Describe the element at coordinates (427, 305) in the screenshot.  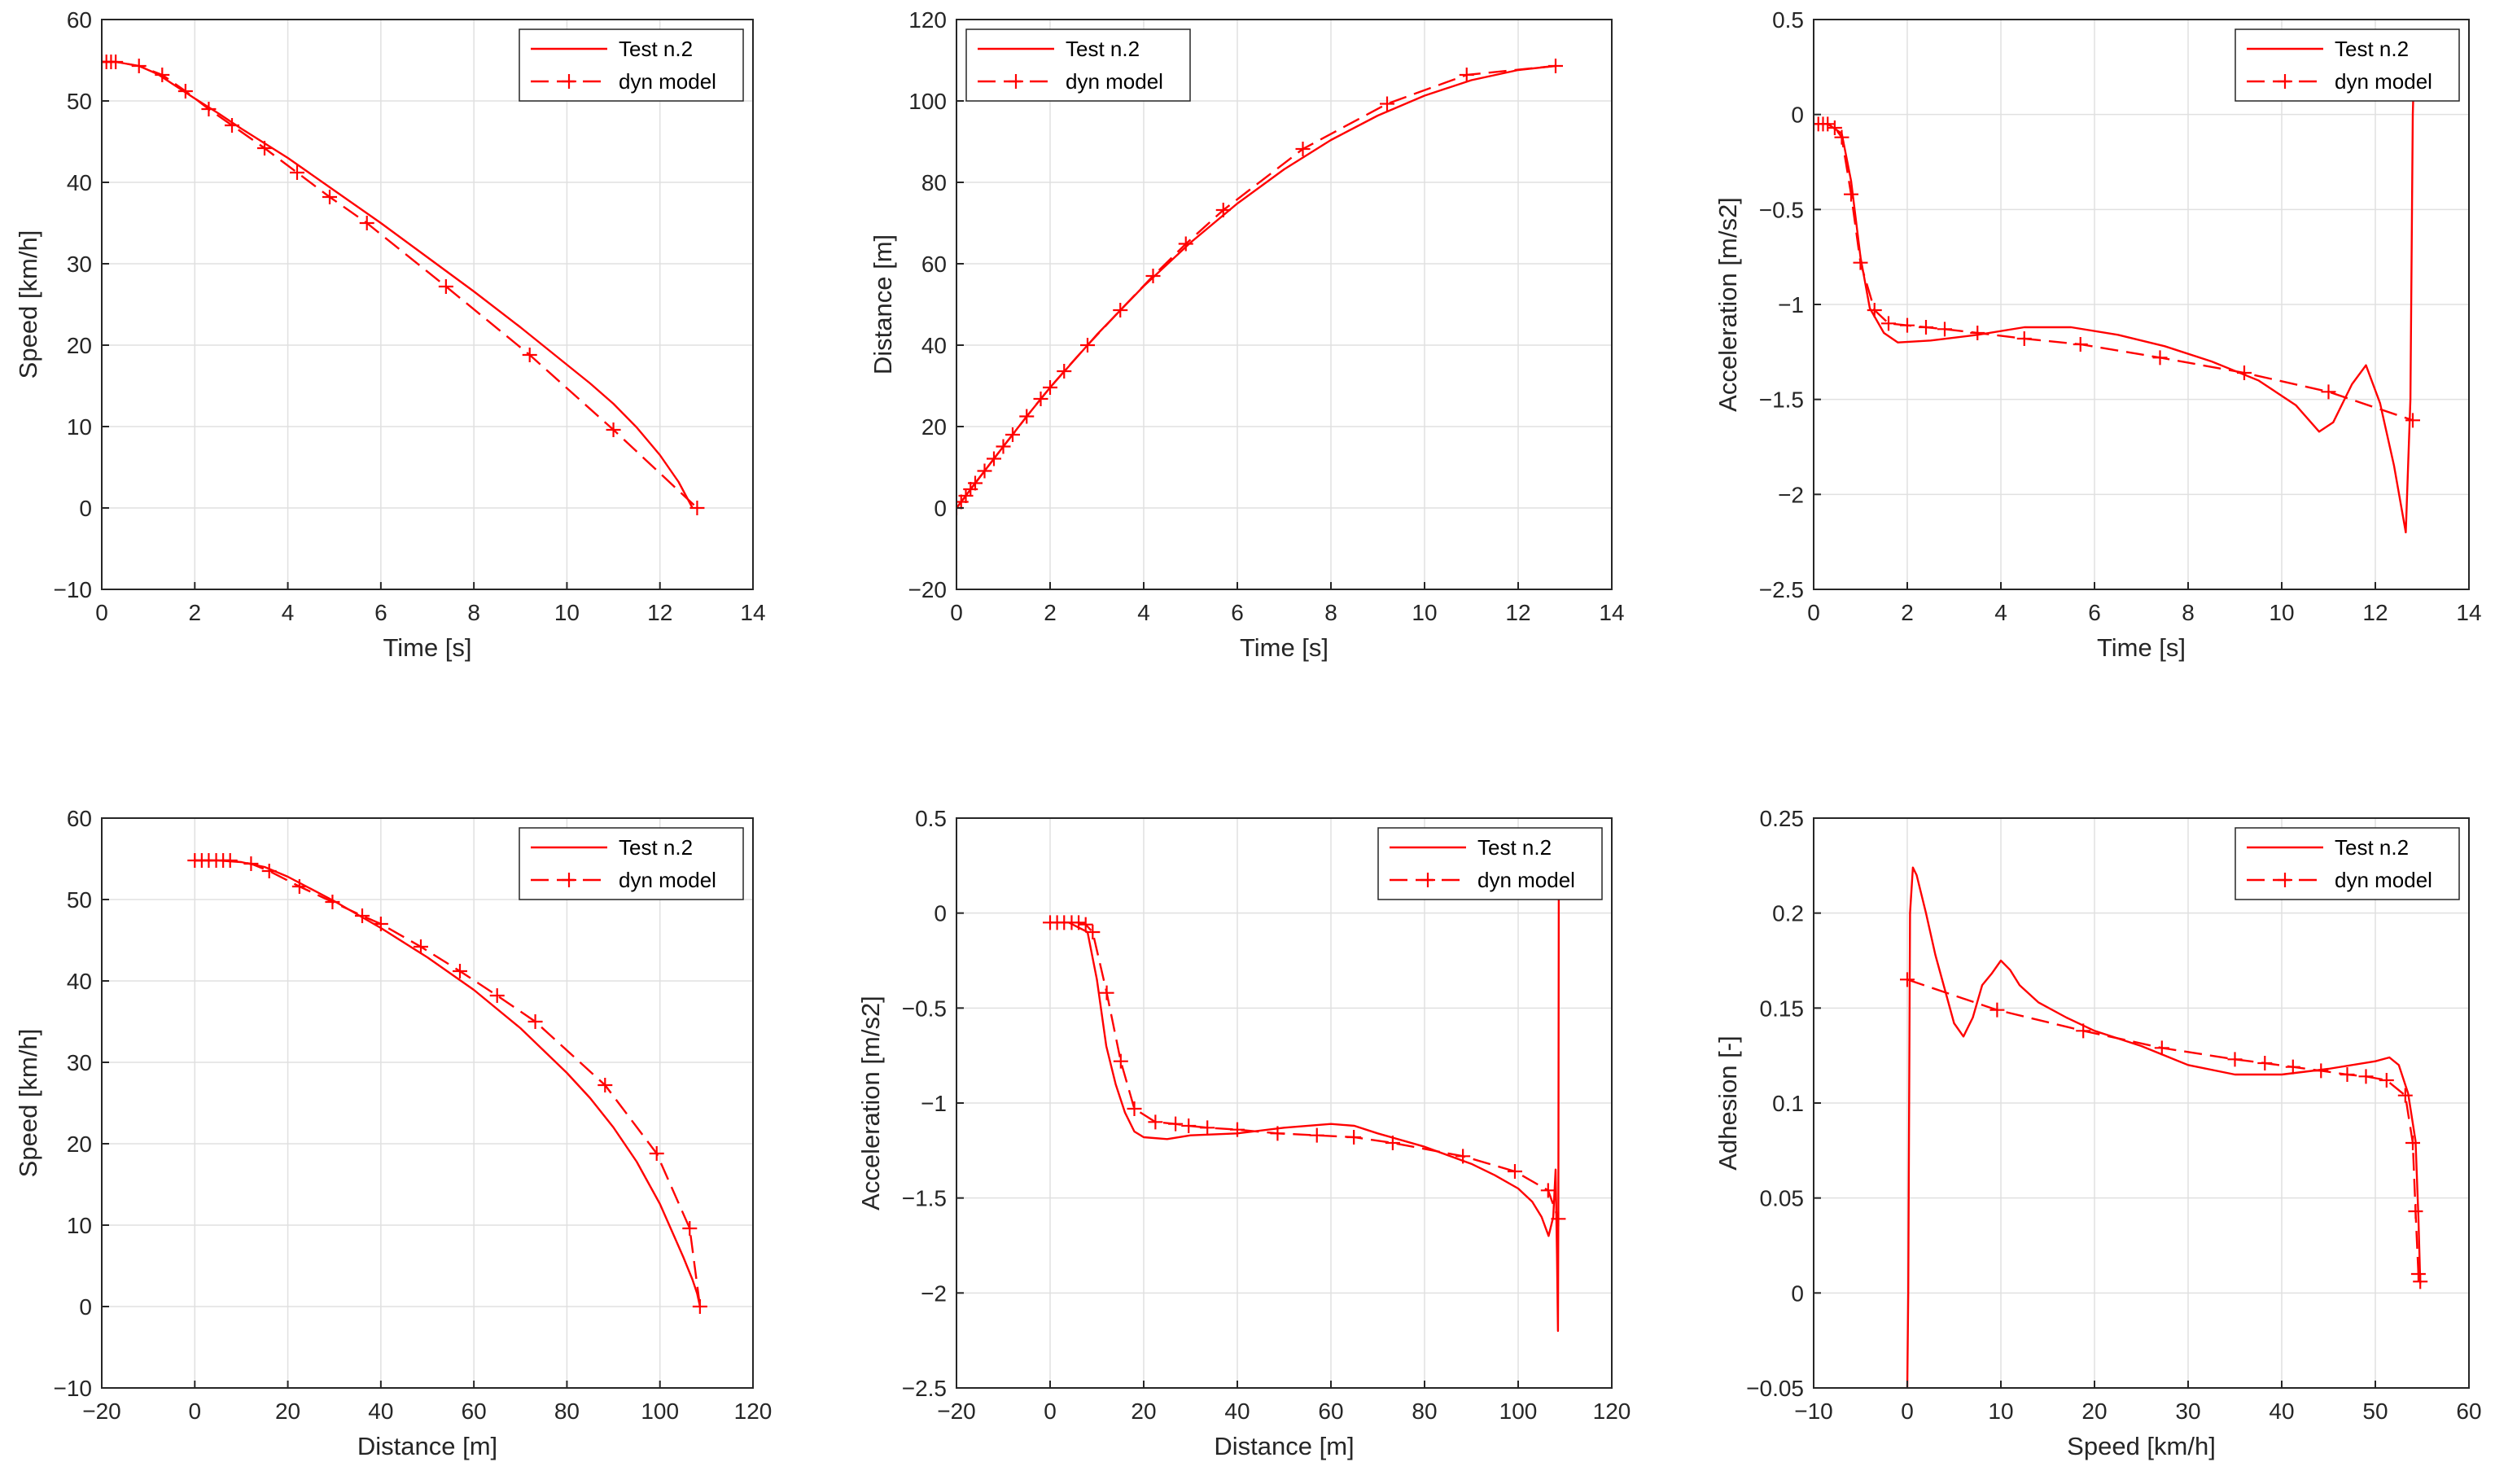
I see `plot-frame` at that location.